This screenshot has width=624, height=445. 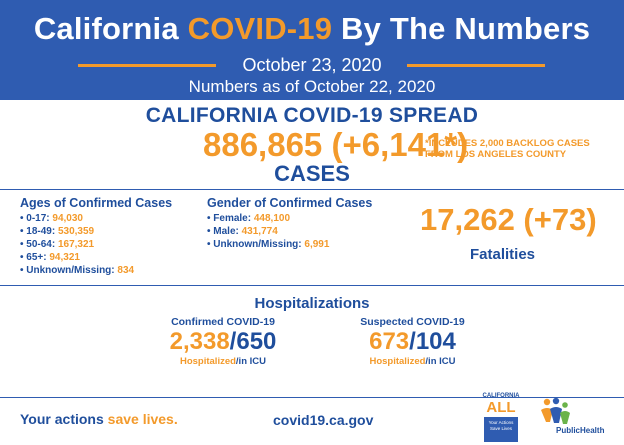 I want to click on california-all-logo: CALIFORNIA ALL Your Actions Save Lives, so click(x=501, y=418).